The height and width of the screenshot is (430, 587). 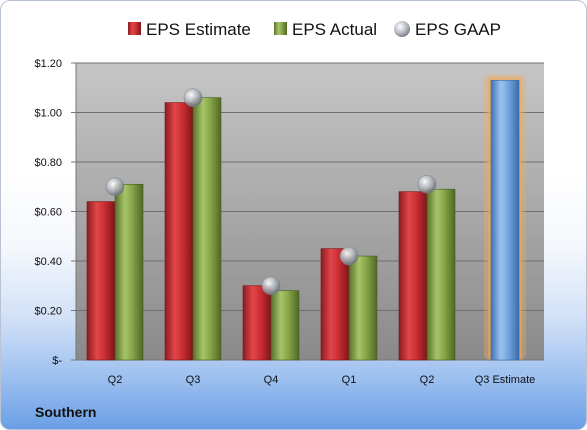 What do you see at coordinates (48, 163) in the screenshot?
I see `y-tick-label: $0.80` at bounding box center [48, 163].